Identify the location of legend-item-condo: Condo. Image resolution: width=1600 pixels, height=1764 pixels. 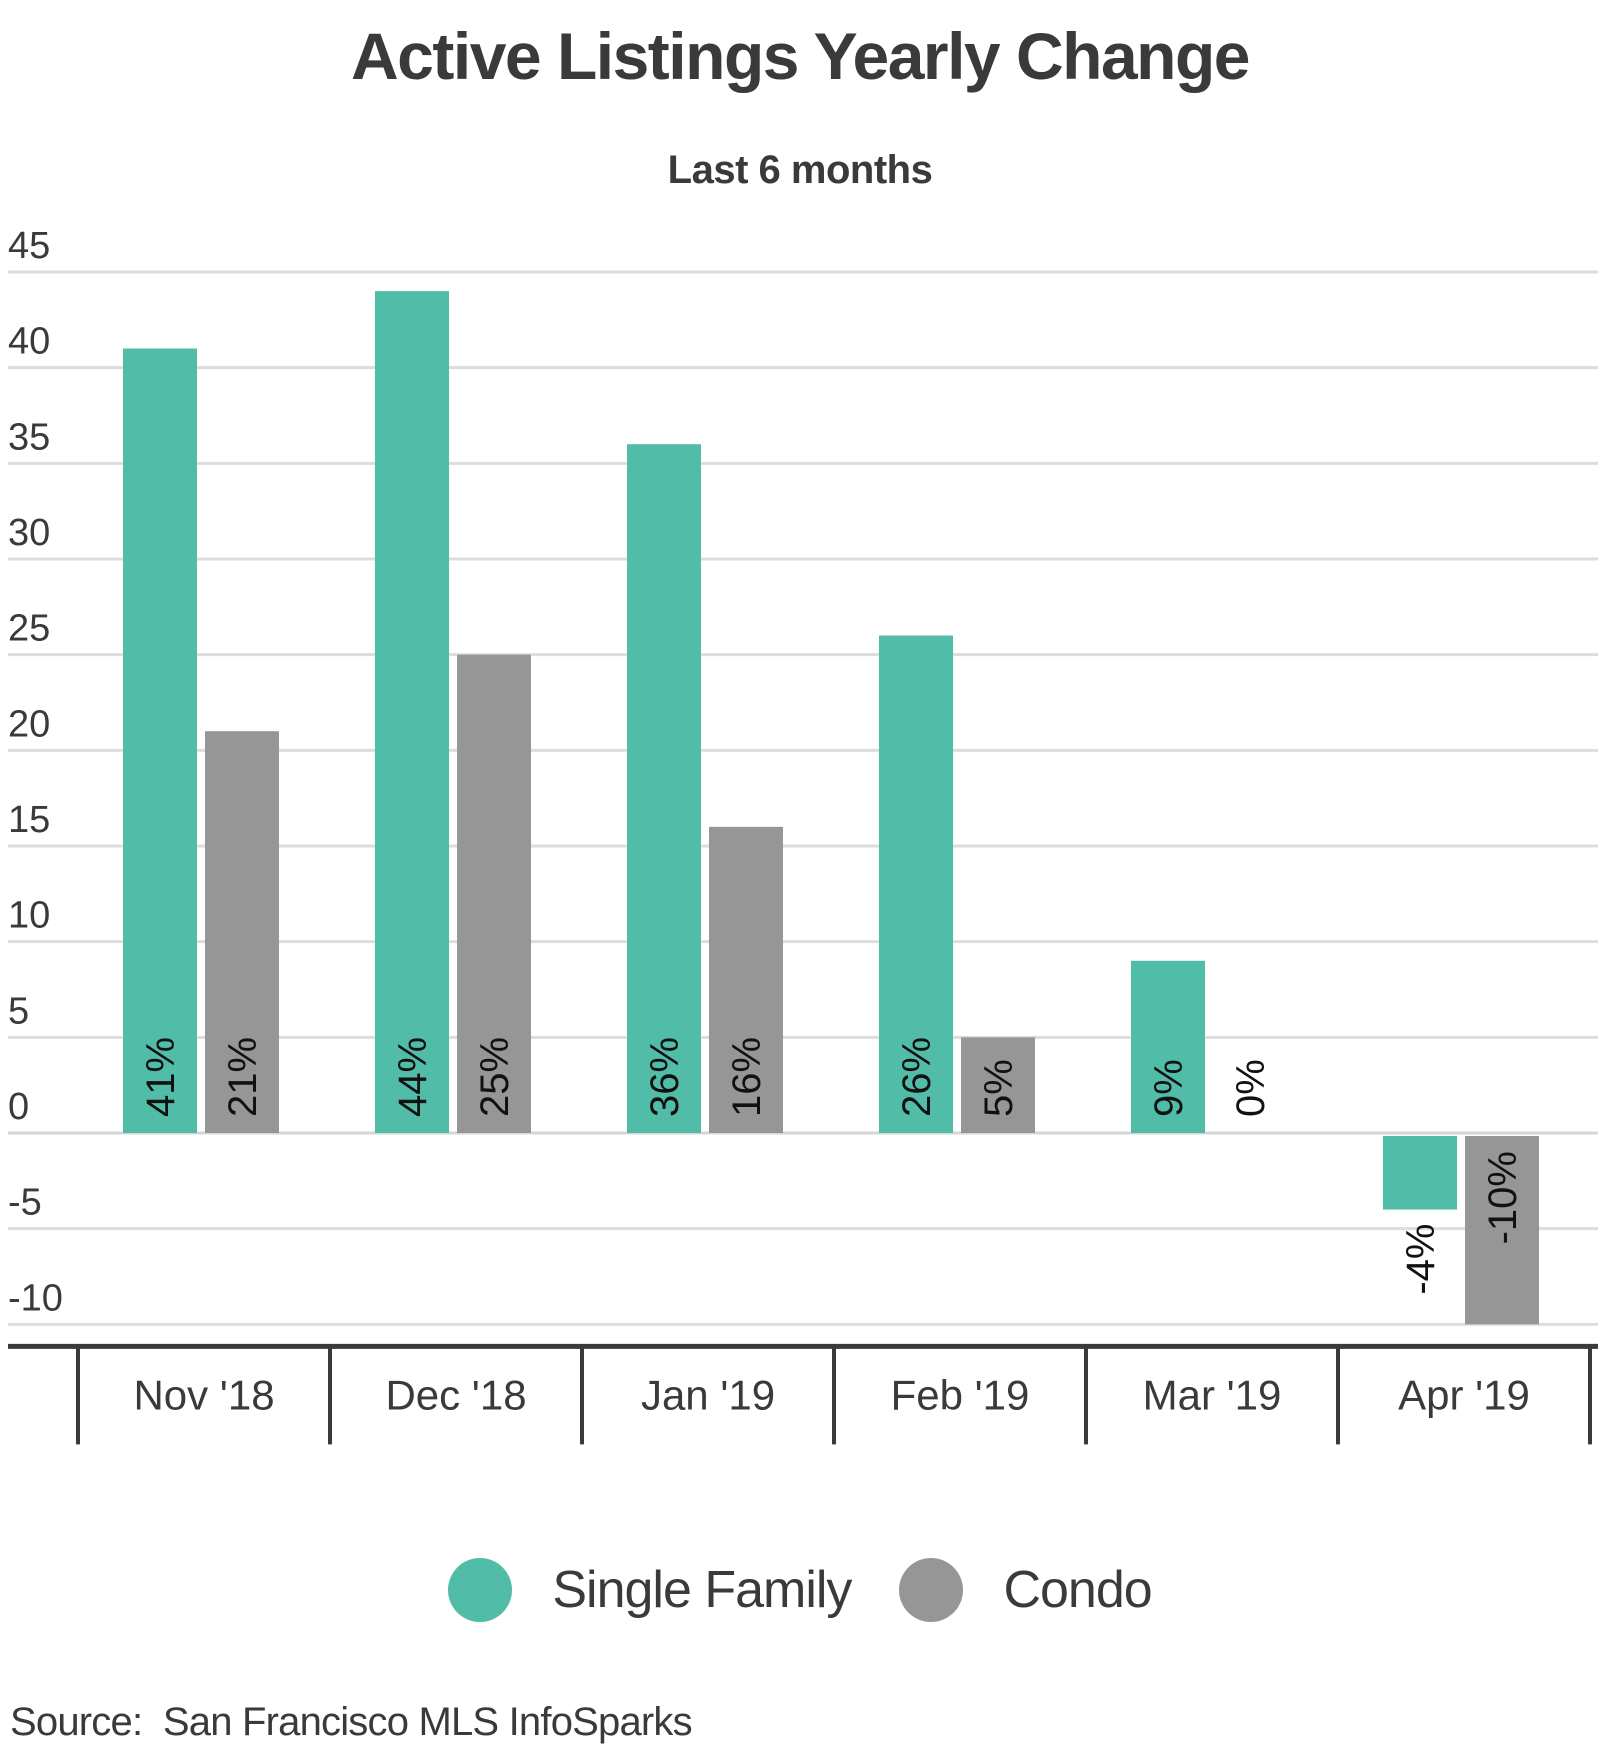
(1026, 1590).